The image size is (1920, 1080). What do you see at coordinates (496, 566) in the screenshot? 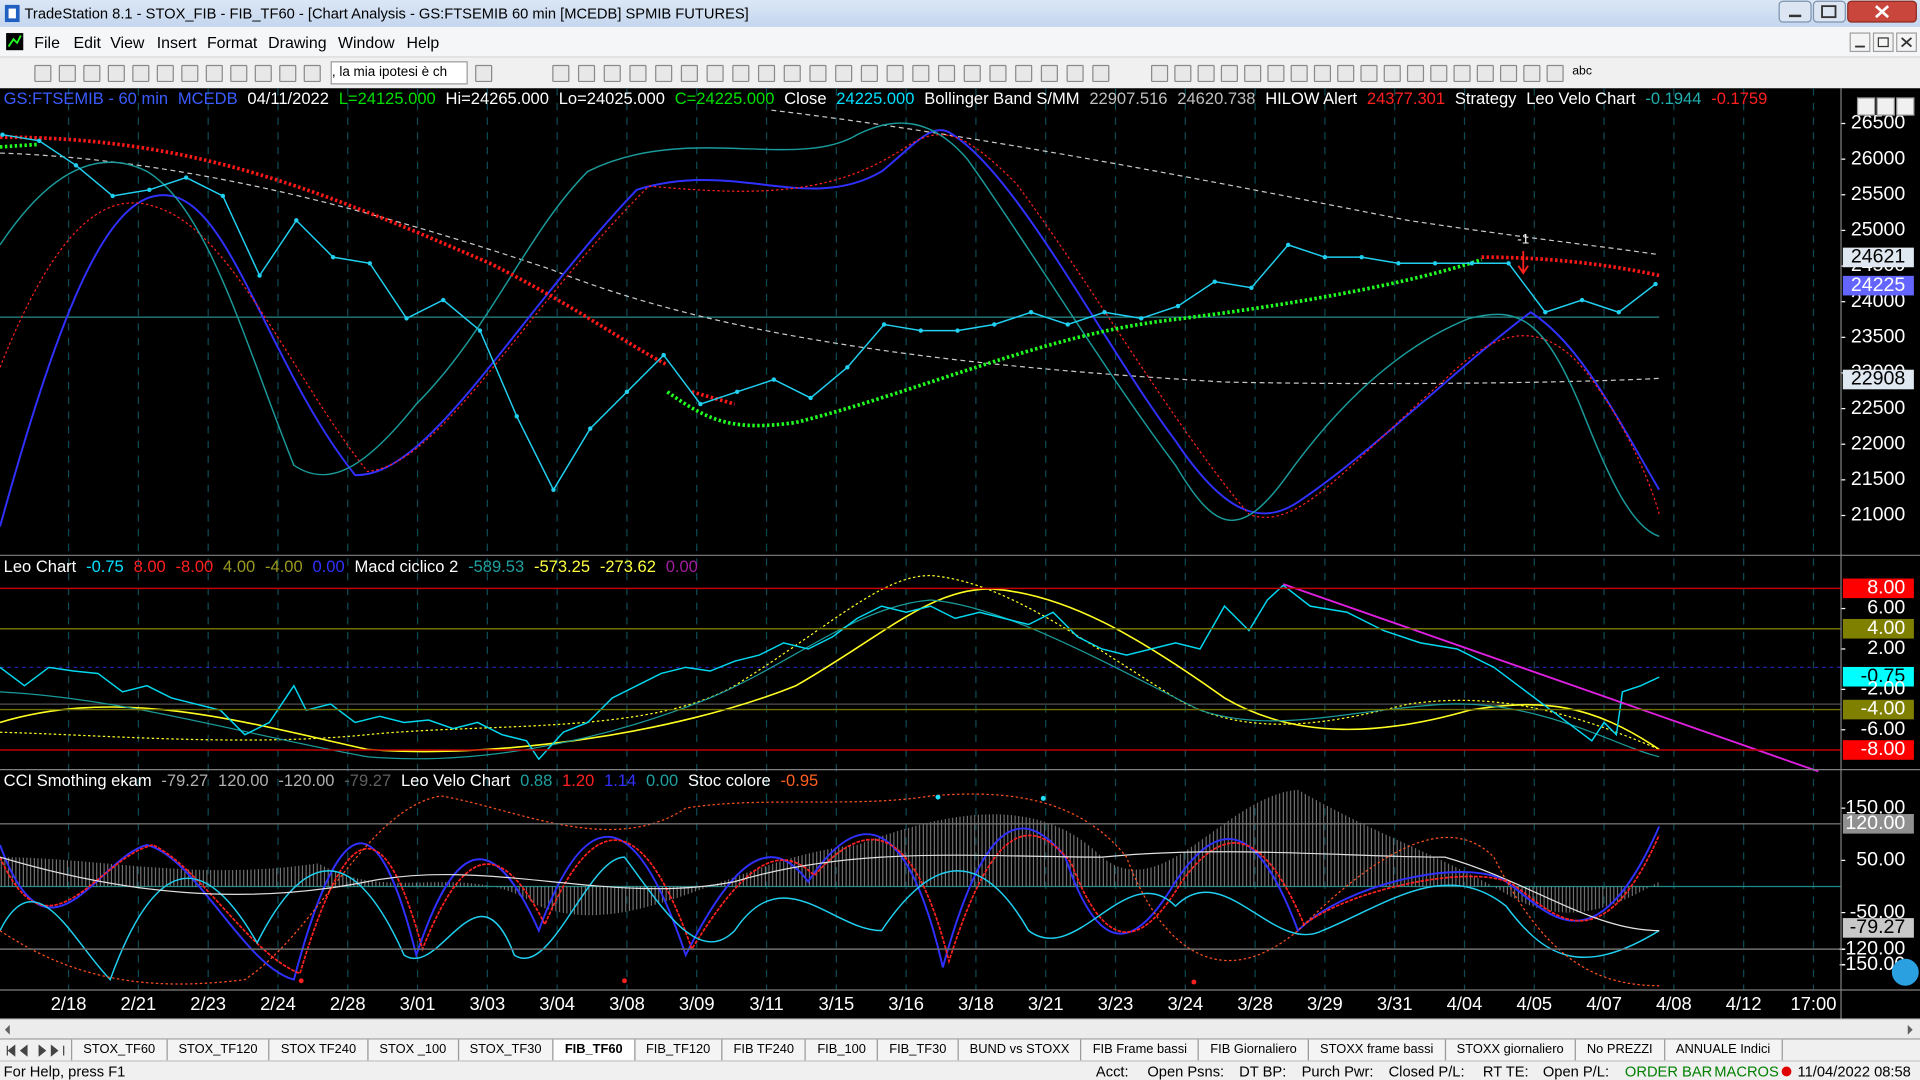
I see `legend-item: -589.53` at bounding box center [496, 566].